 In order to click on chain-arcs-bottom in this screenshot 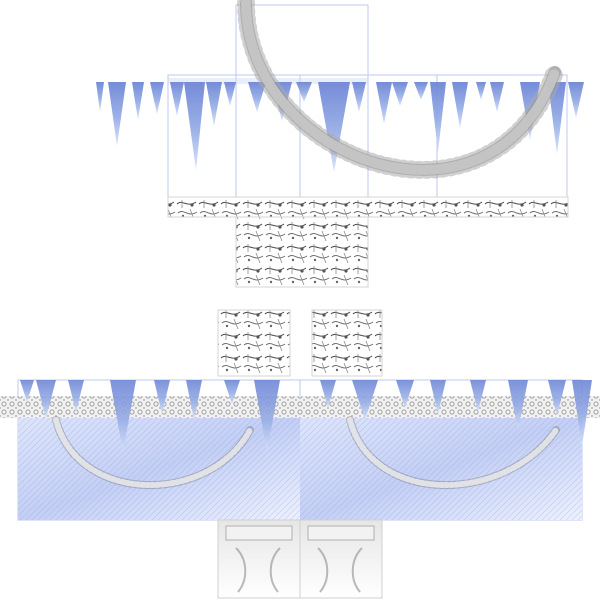, I will do `click(306, 452)`.